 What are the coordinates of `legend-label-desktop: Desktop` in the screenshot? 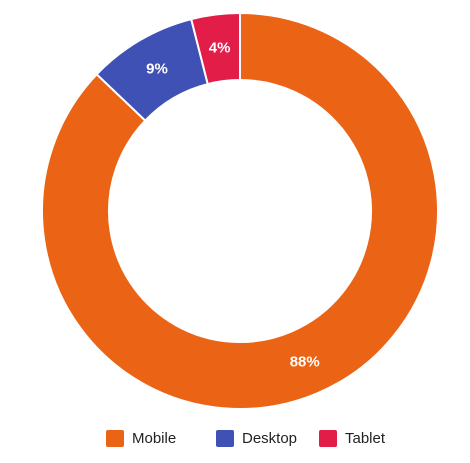 It's located at (270, 438).